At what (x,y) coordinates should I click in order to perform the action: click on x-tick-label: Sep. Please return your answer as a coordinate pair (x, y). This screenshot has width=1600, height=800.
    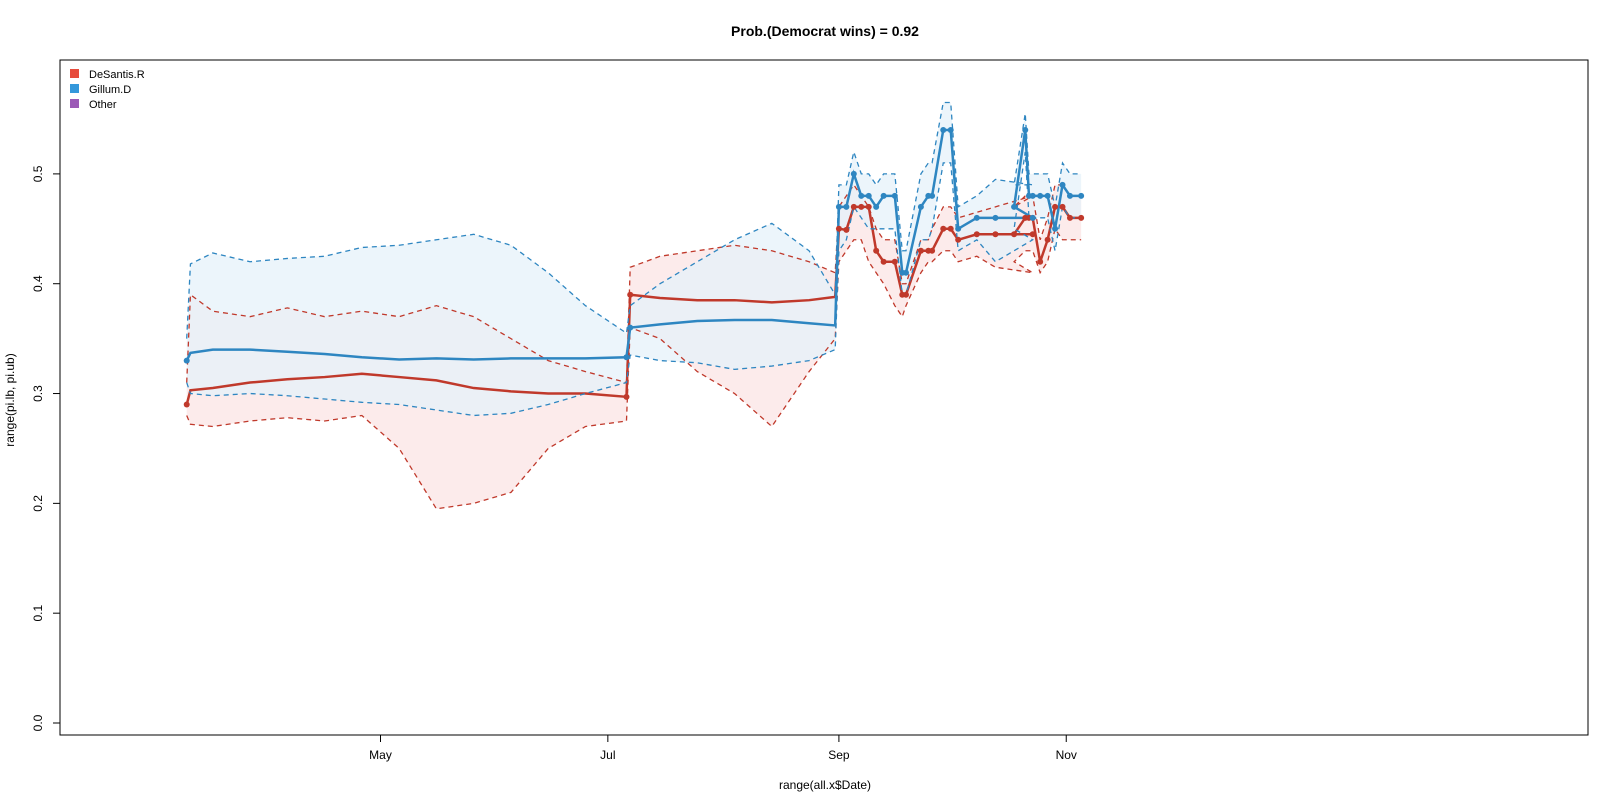
    Looking at the image, I should click on (839, 755).